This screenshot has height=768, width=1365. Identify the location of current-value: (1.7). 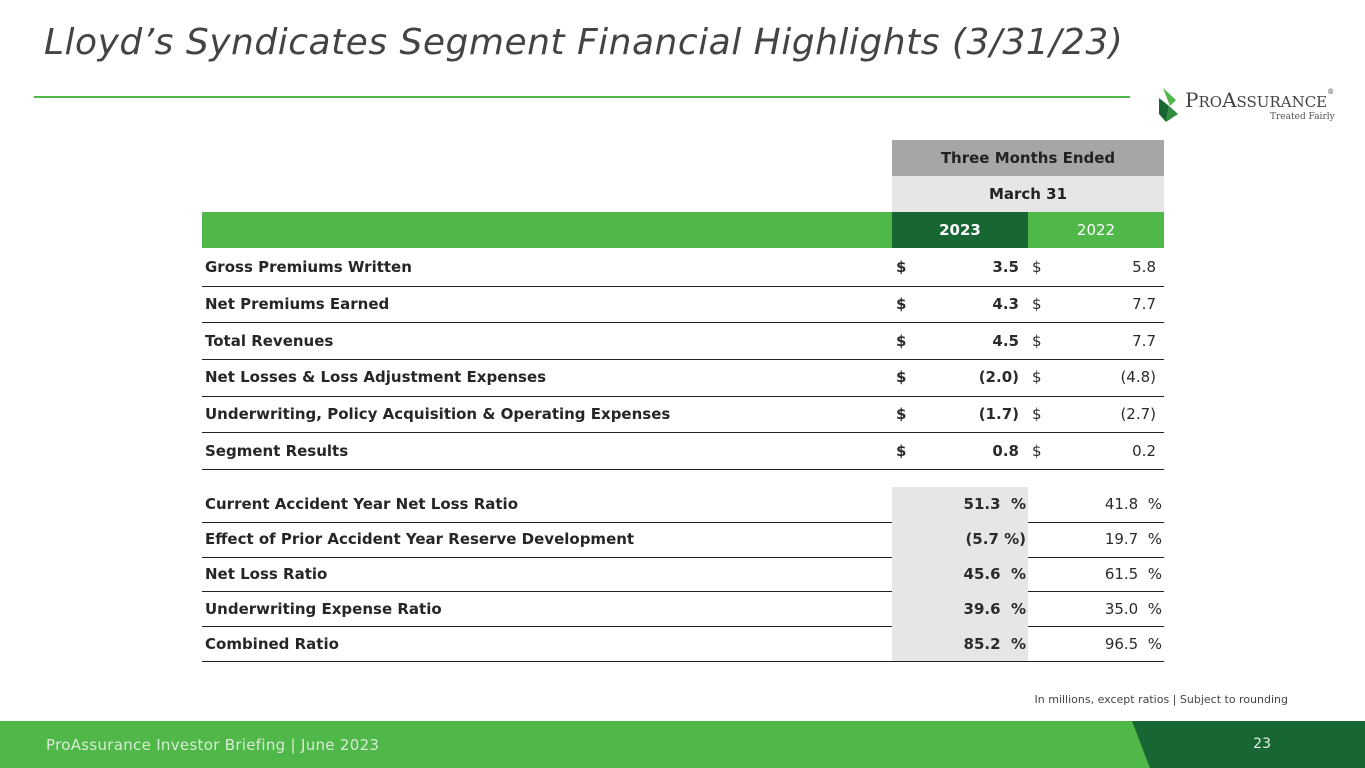
(998, 414).